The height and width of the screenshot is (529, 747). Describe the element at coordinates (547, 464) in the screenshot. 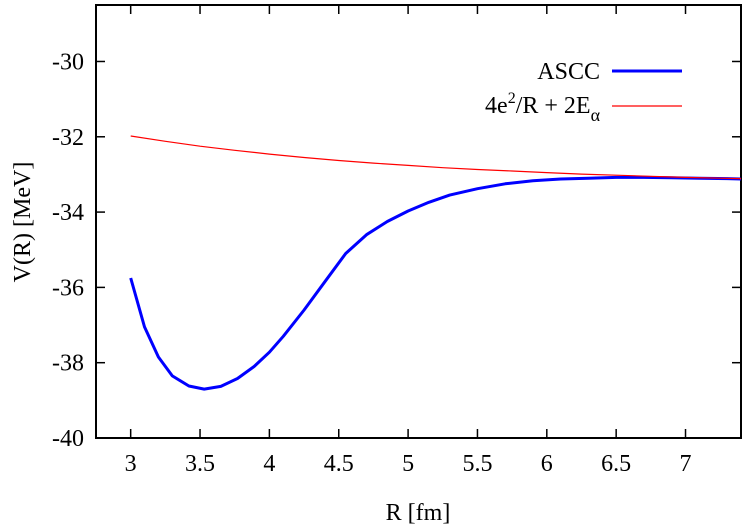

I see `x-tick-label: 6` at that location.